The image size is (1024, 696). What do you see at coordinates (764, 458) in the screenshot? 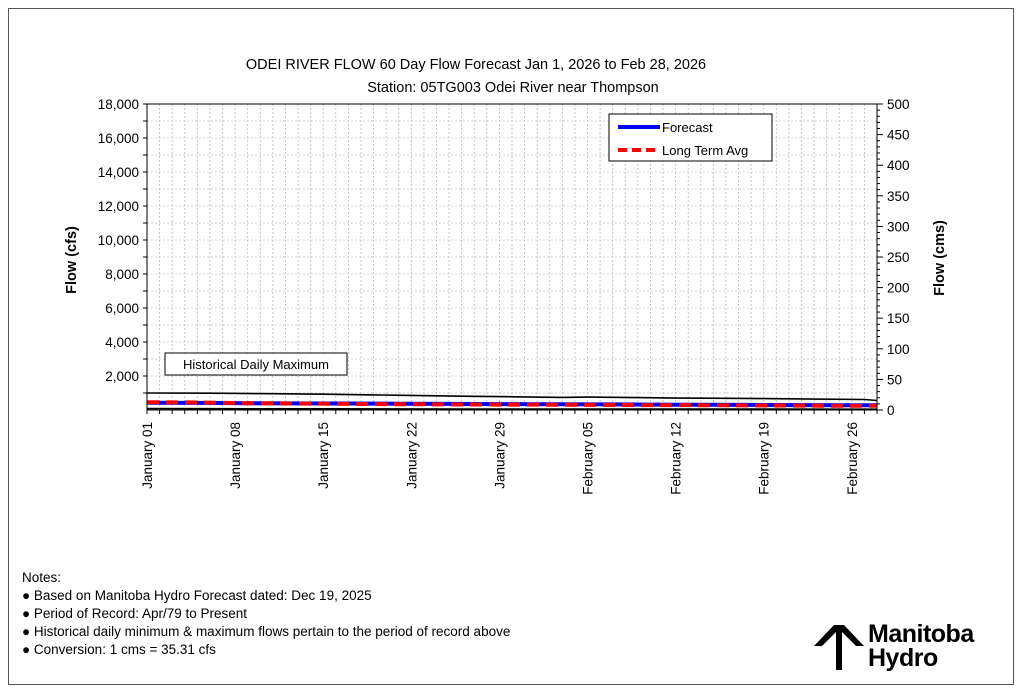
I see `x-tick-label: February 19` at bounding box center [764, 458].